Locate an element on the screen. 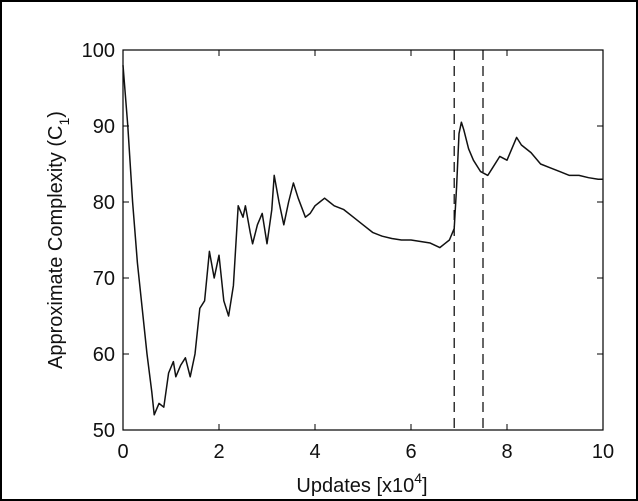  x-tick-label: 4 is located at coordinates (314, 452).